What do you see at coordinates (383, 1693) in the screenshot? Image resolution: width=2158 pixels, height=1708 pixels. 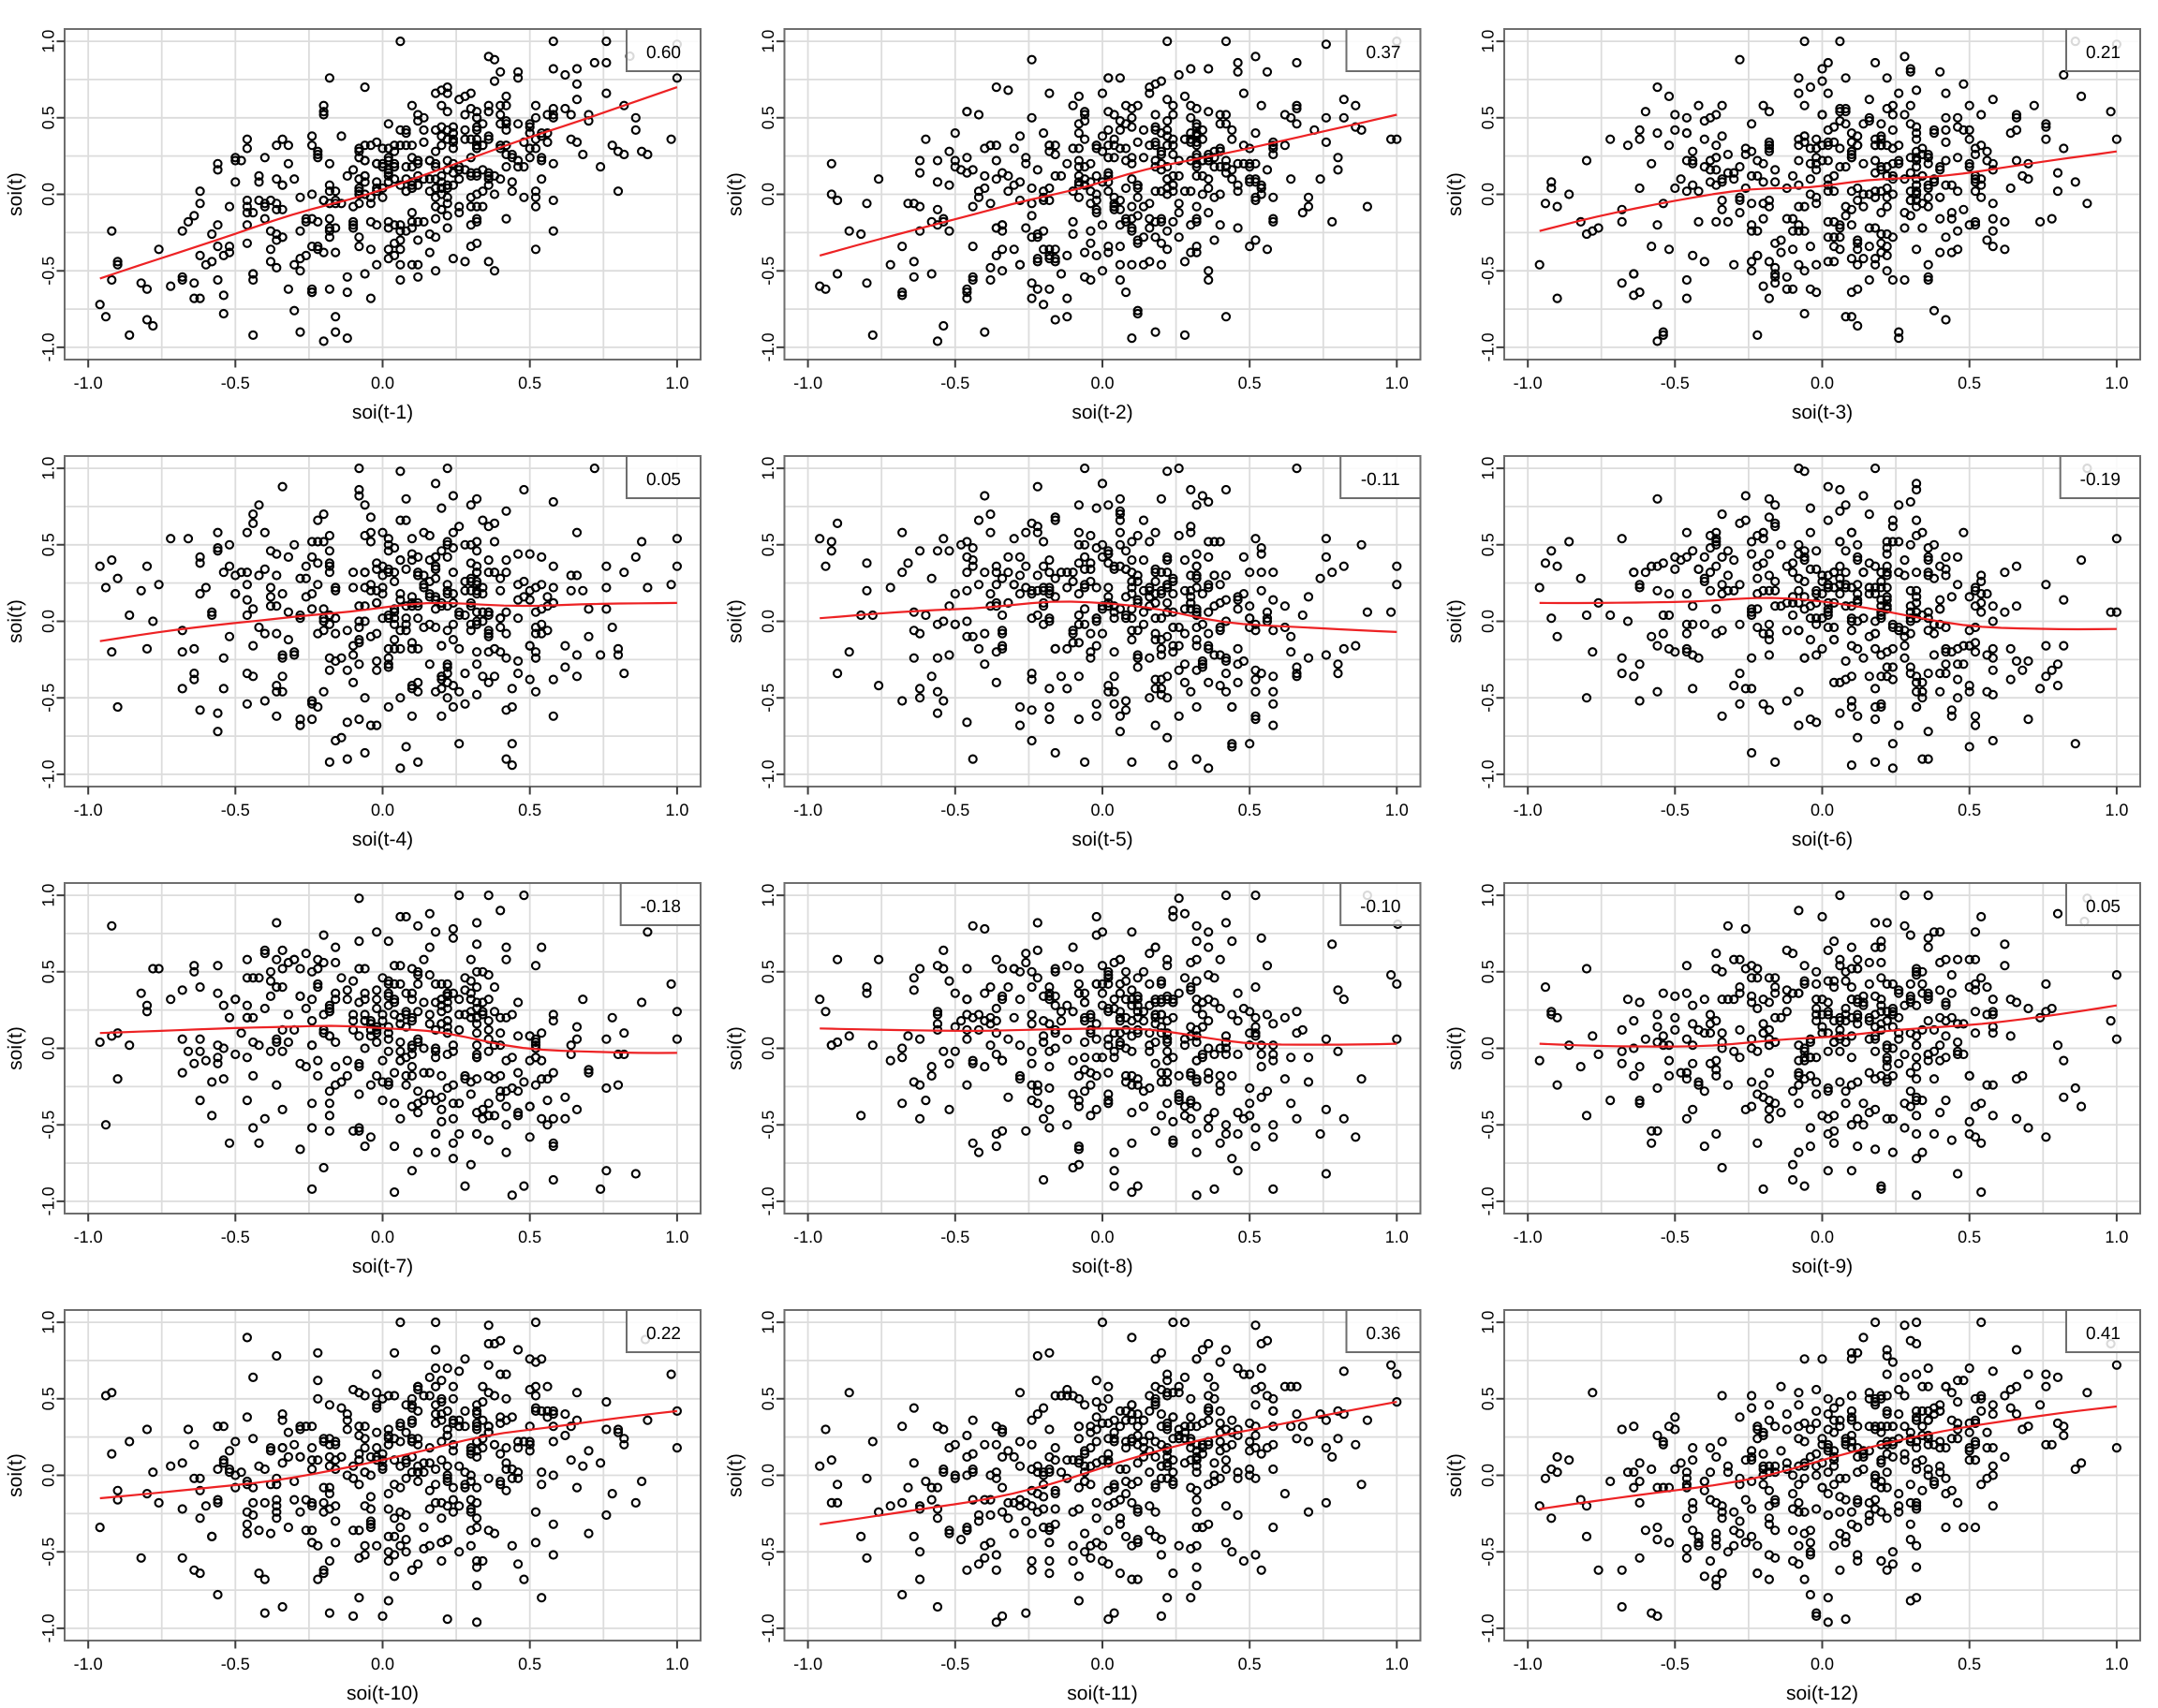 I see `svg-text: soi(t-10)` at bounding box center [383, 1693].